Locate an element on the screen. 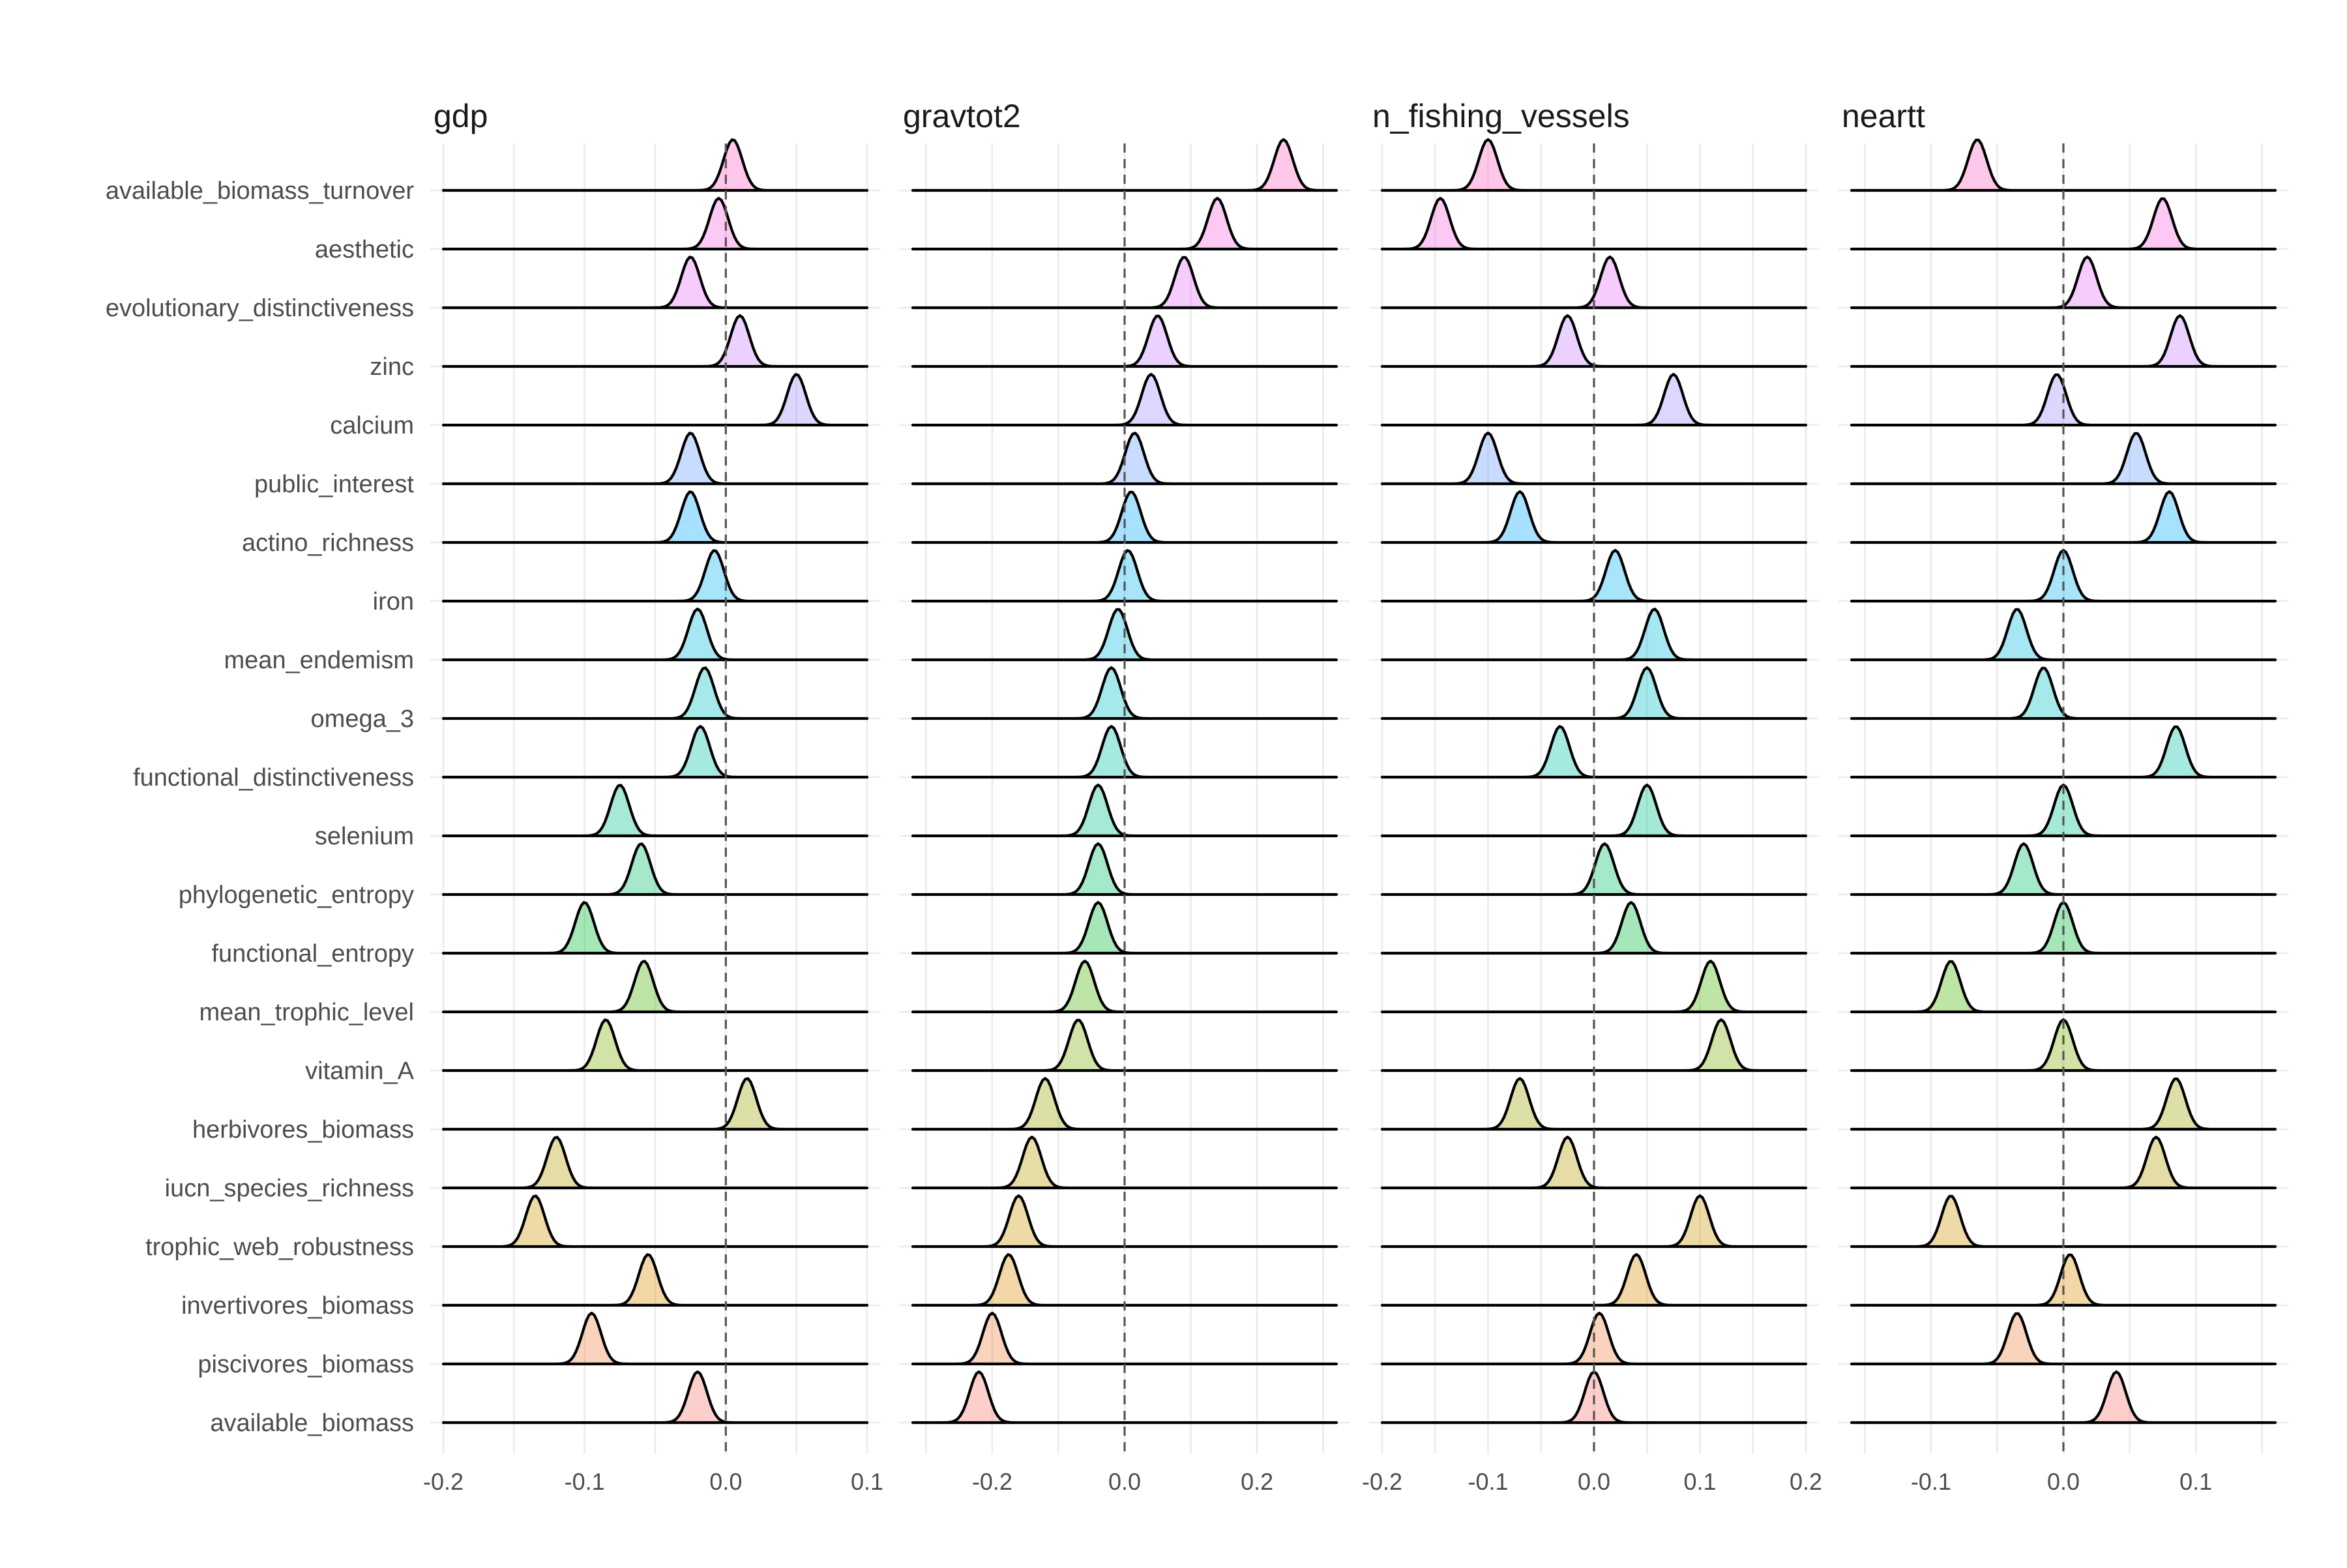 This screenshot has height=1568, width=2347. row-label-trophic_web_robustness: trophic_web_robustness is located at coordinates (279, 1248).